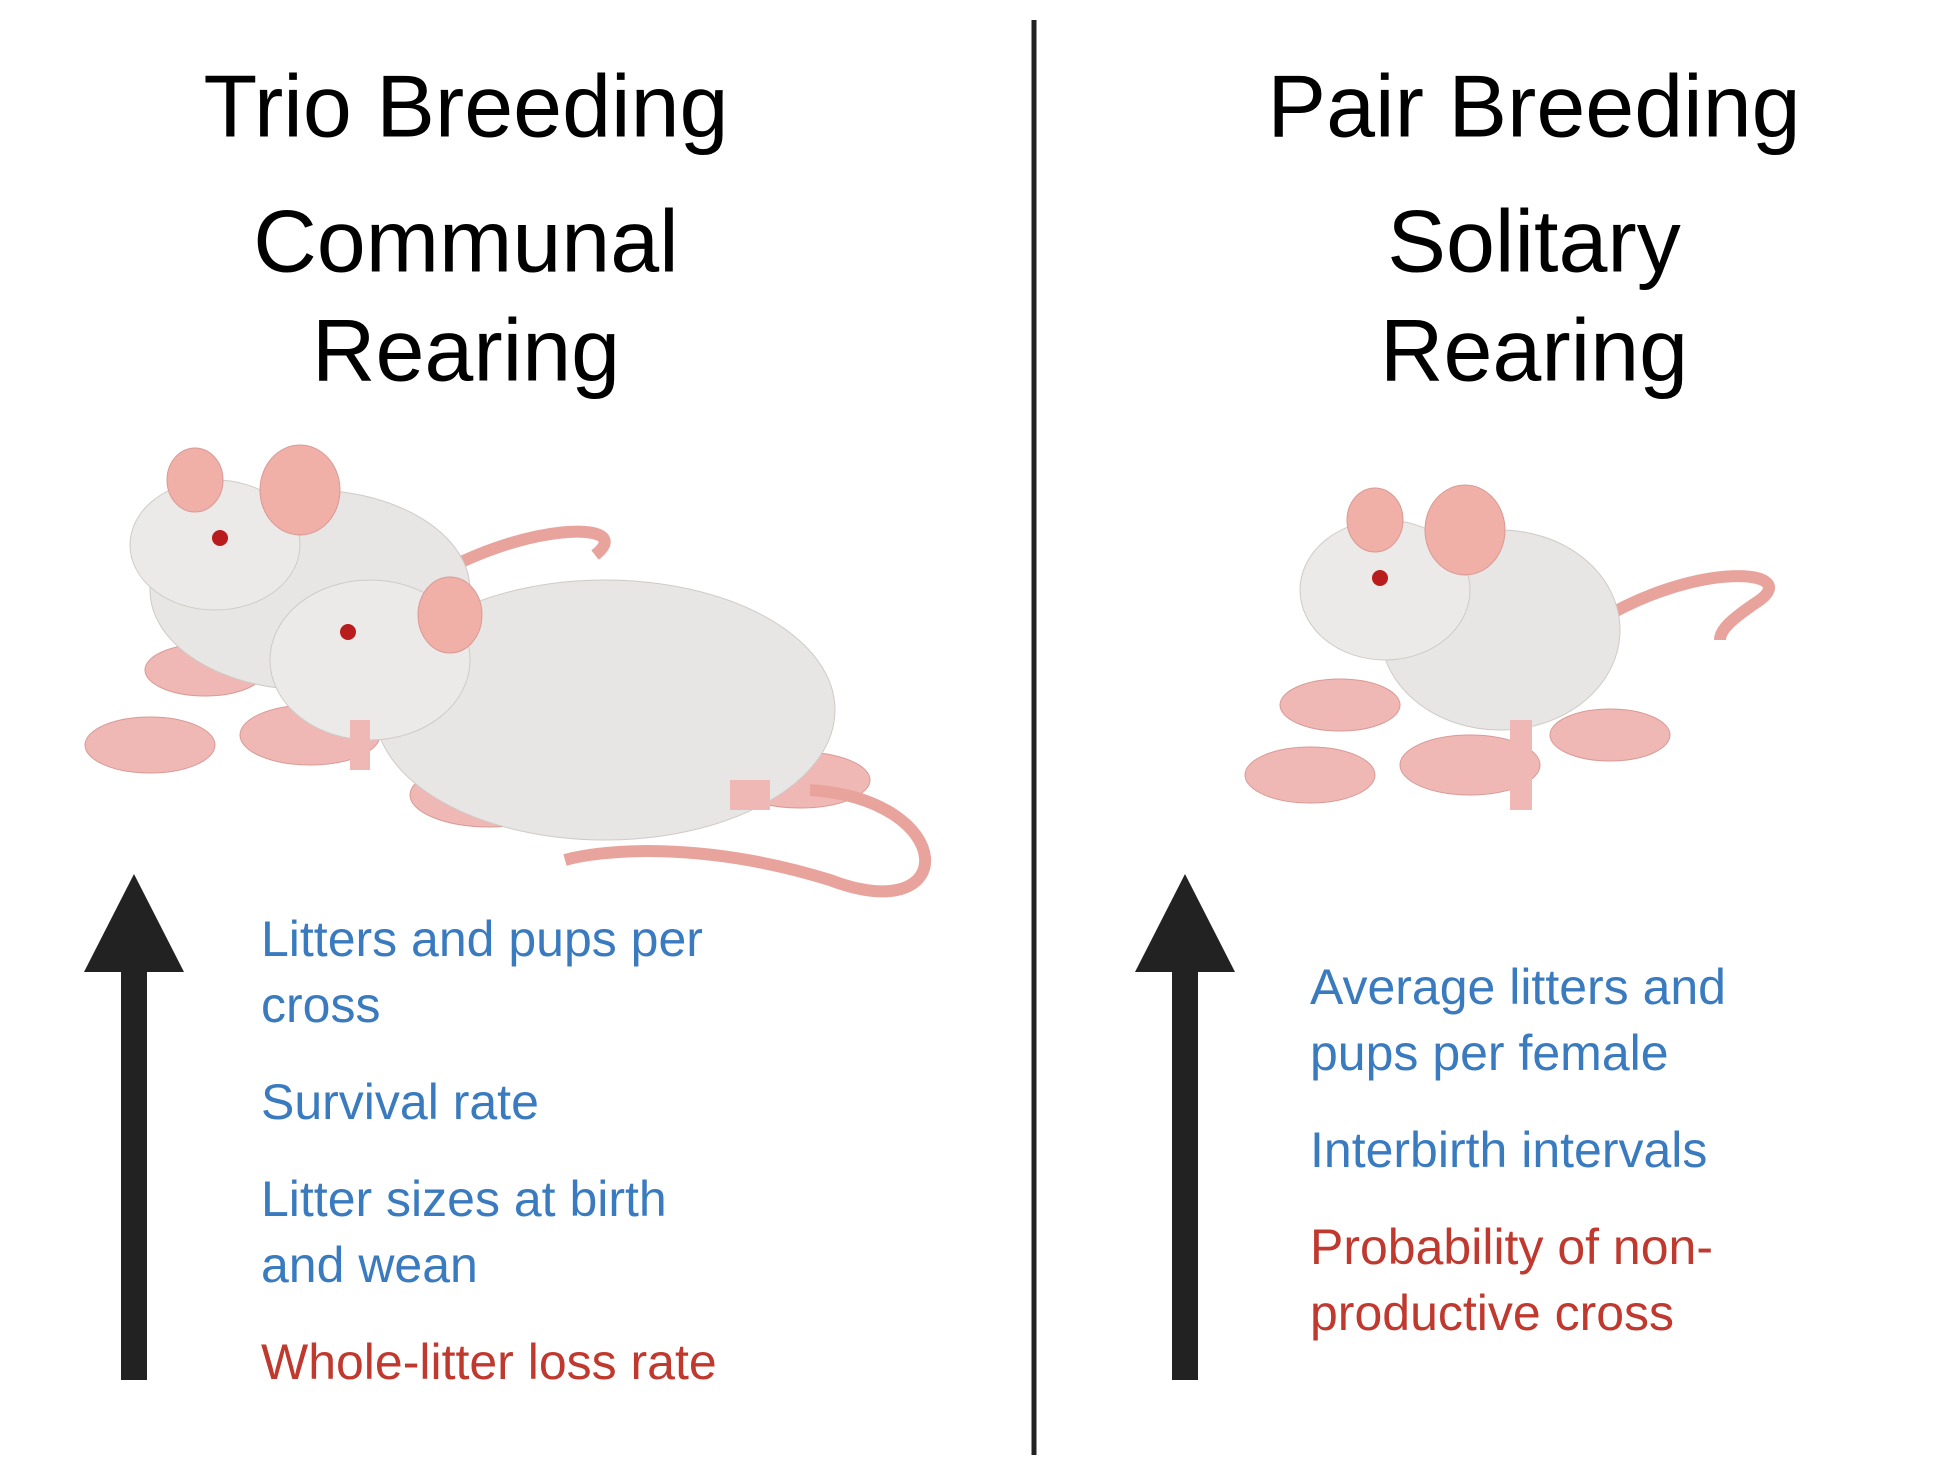 This screenshot has height=1468, width=1956. I want to click on effect-item: Probability of non-, so click(1511, 1247).